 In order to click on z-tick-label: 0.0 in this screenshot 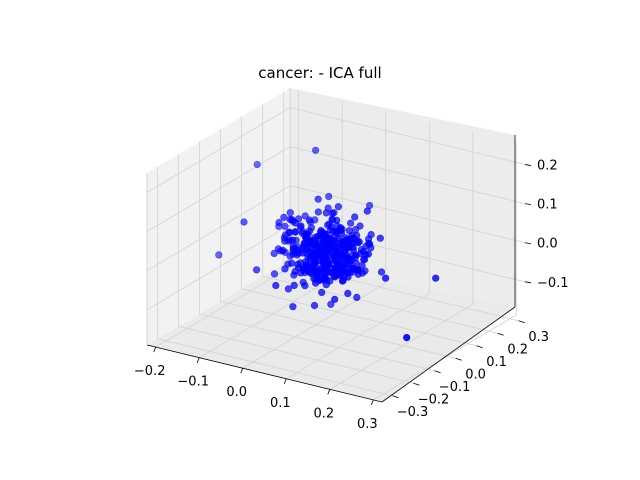, I will do `click(547, 244)`.